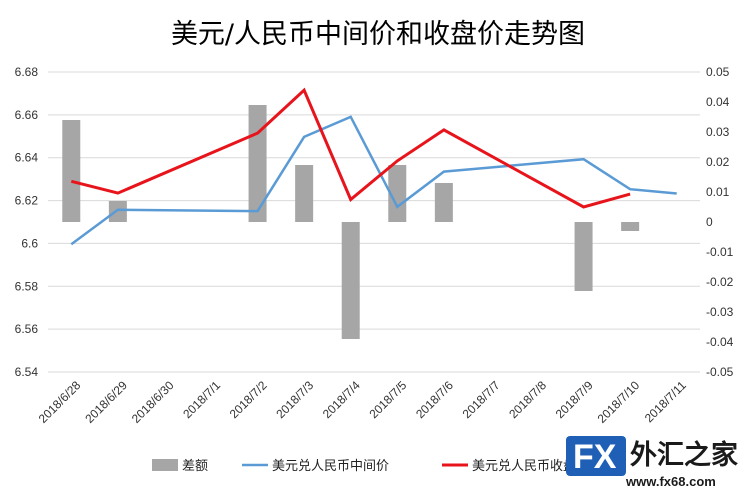 This screenshot has width=756, height=491. I want to click on x-tick-label: 2018/7/8, so click(527, 399).